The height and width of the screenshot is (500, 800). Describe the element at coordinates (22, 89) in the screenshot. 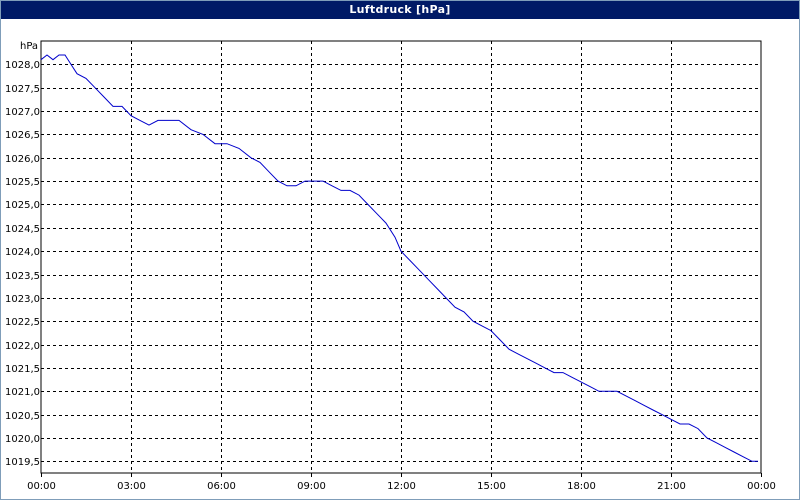

I see `y-tick-label: 1027,5` at that location.